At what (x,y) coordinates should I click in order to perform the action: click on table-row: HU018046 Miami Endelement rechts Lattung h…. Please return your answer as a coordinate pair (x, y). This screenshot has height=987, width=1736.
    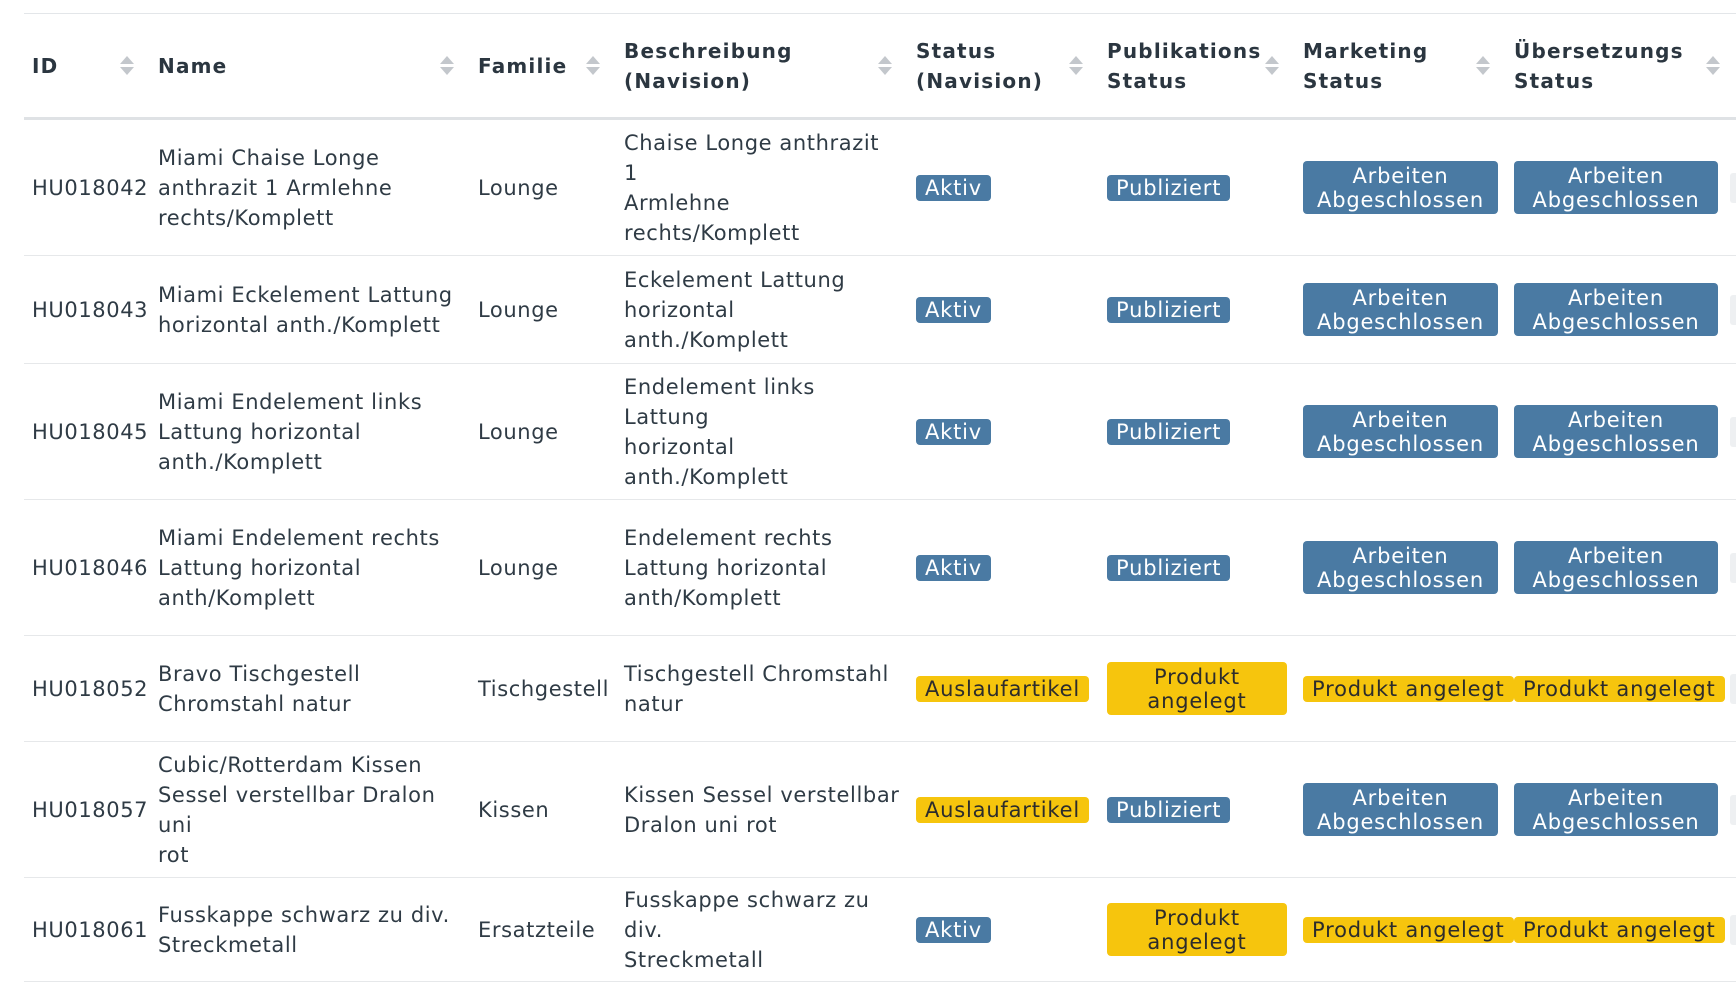
    Looking at the image, I should click on (880, 568).